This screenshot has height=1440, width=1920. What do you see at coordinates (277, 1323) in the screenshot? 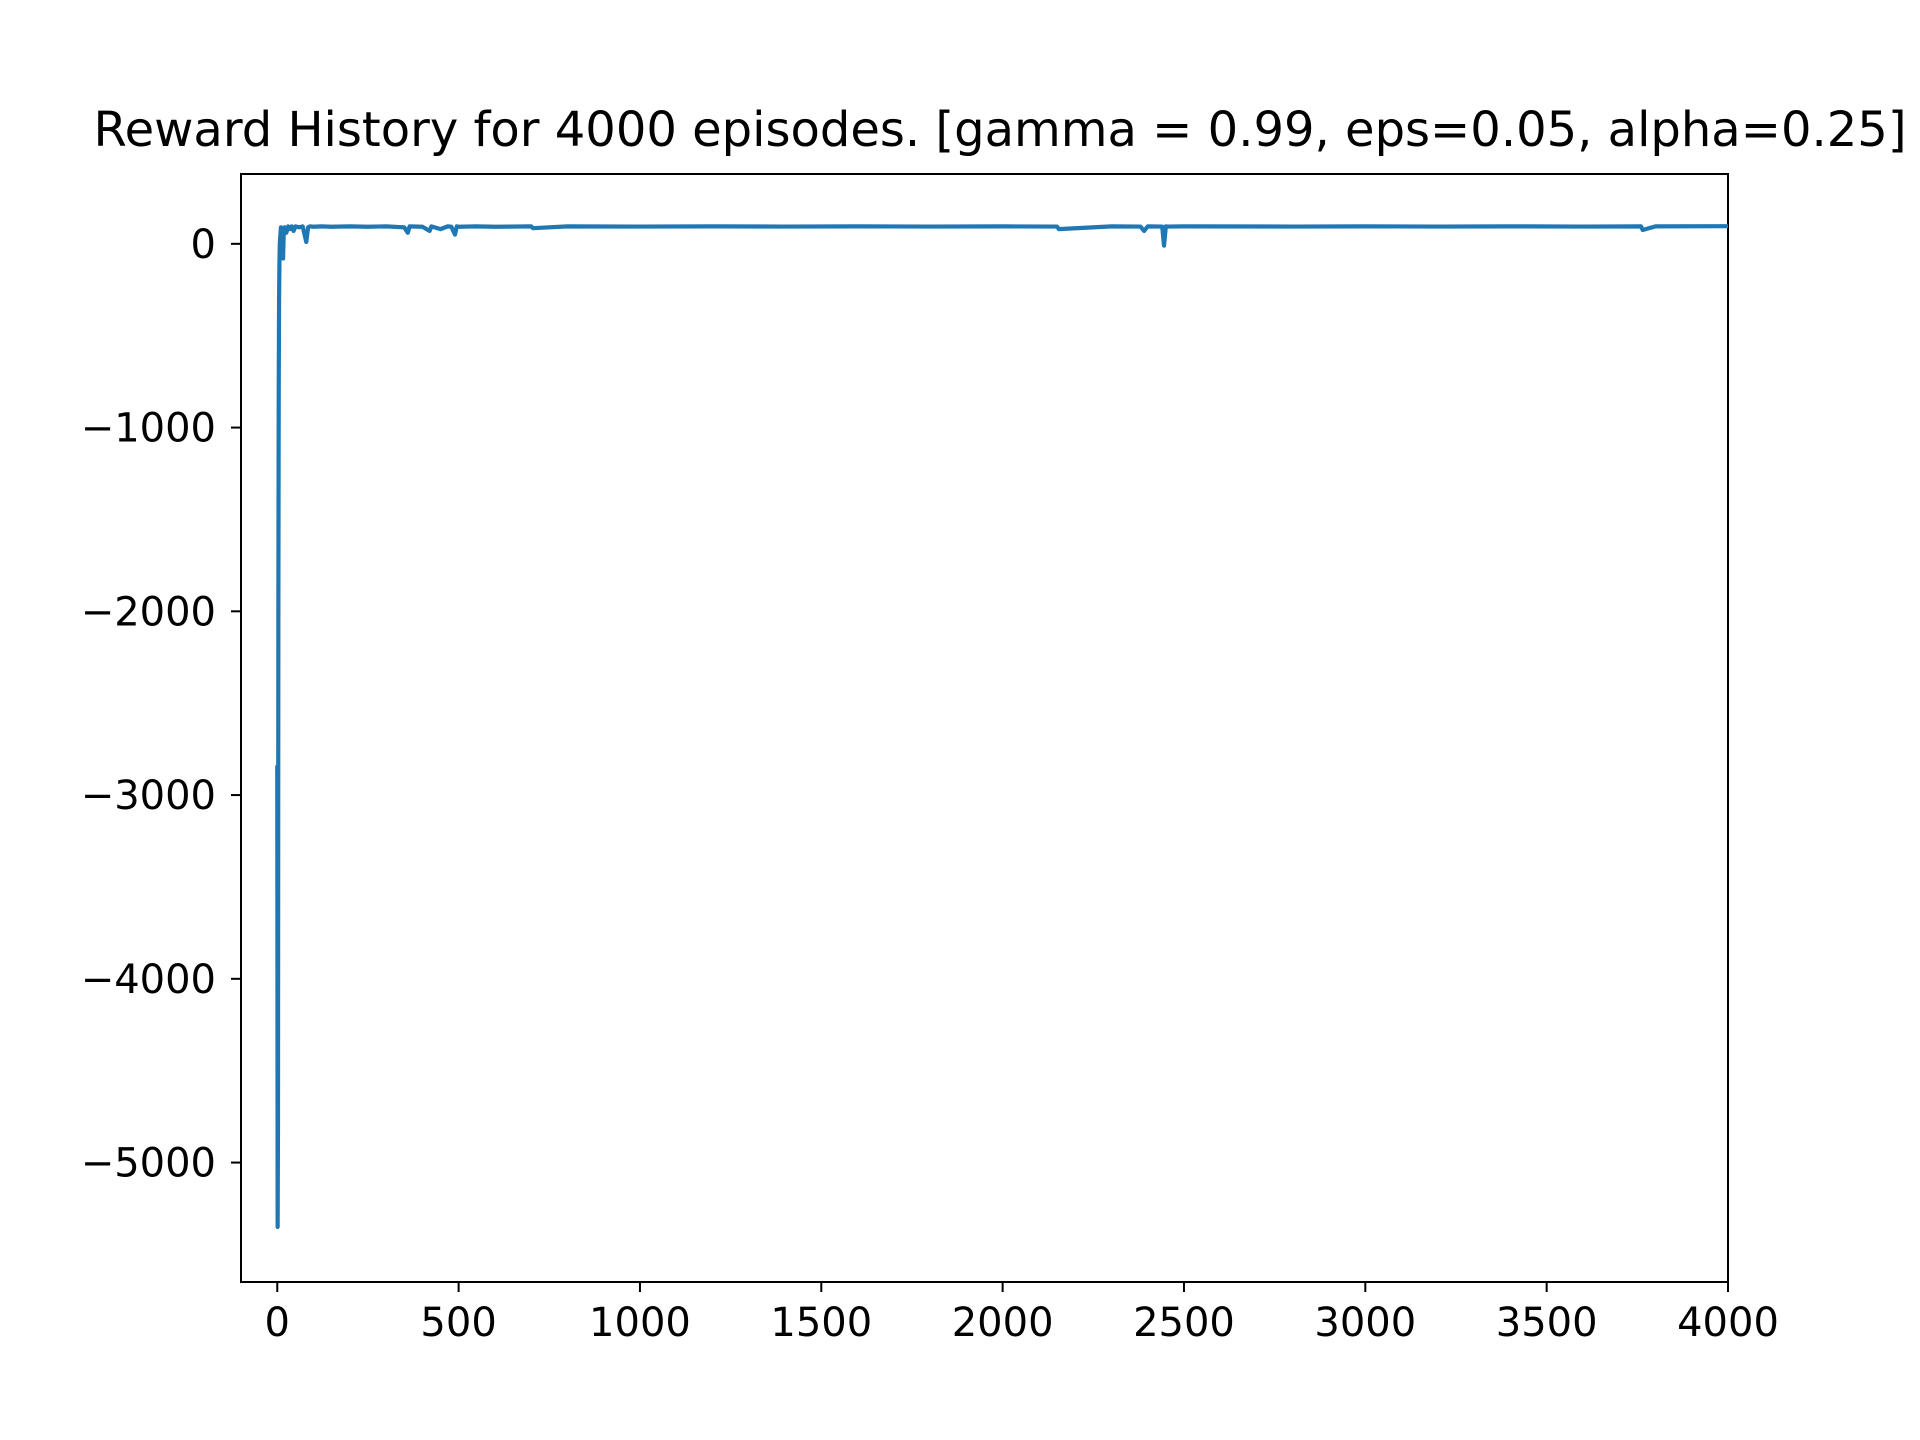
I see `x-tick-label: 0` at bounding box center [277, 1323].